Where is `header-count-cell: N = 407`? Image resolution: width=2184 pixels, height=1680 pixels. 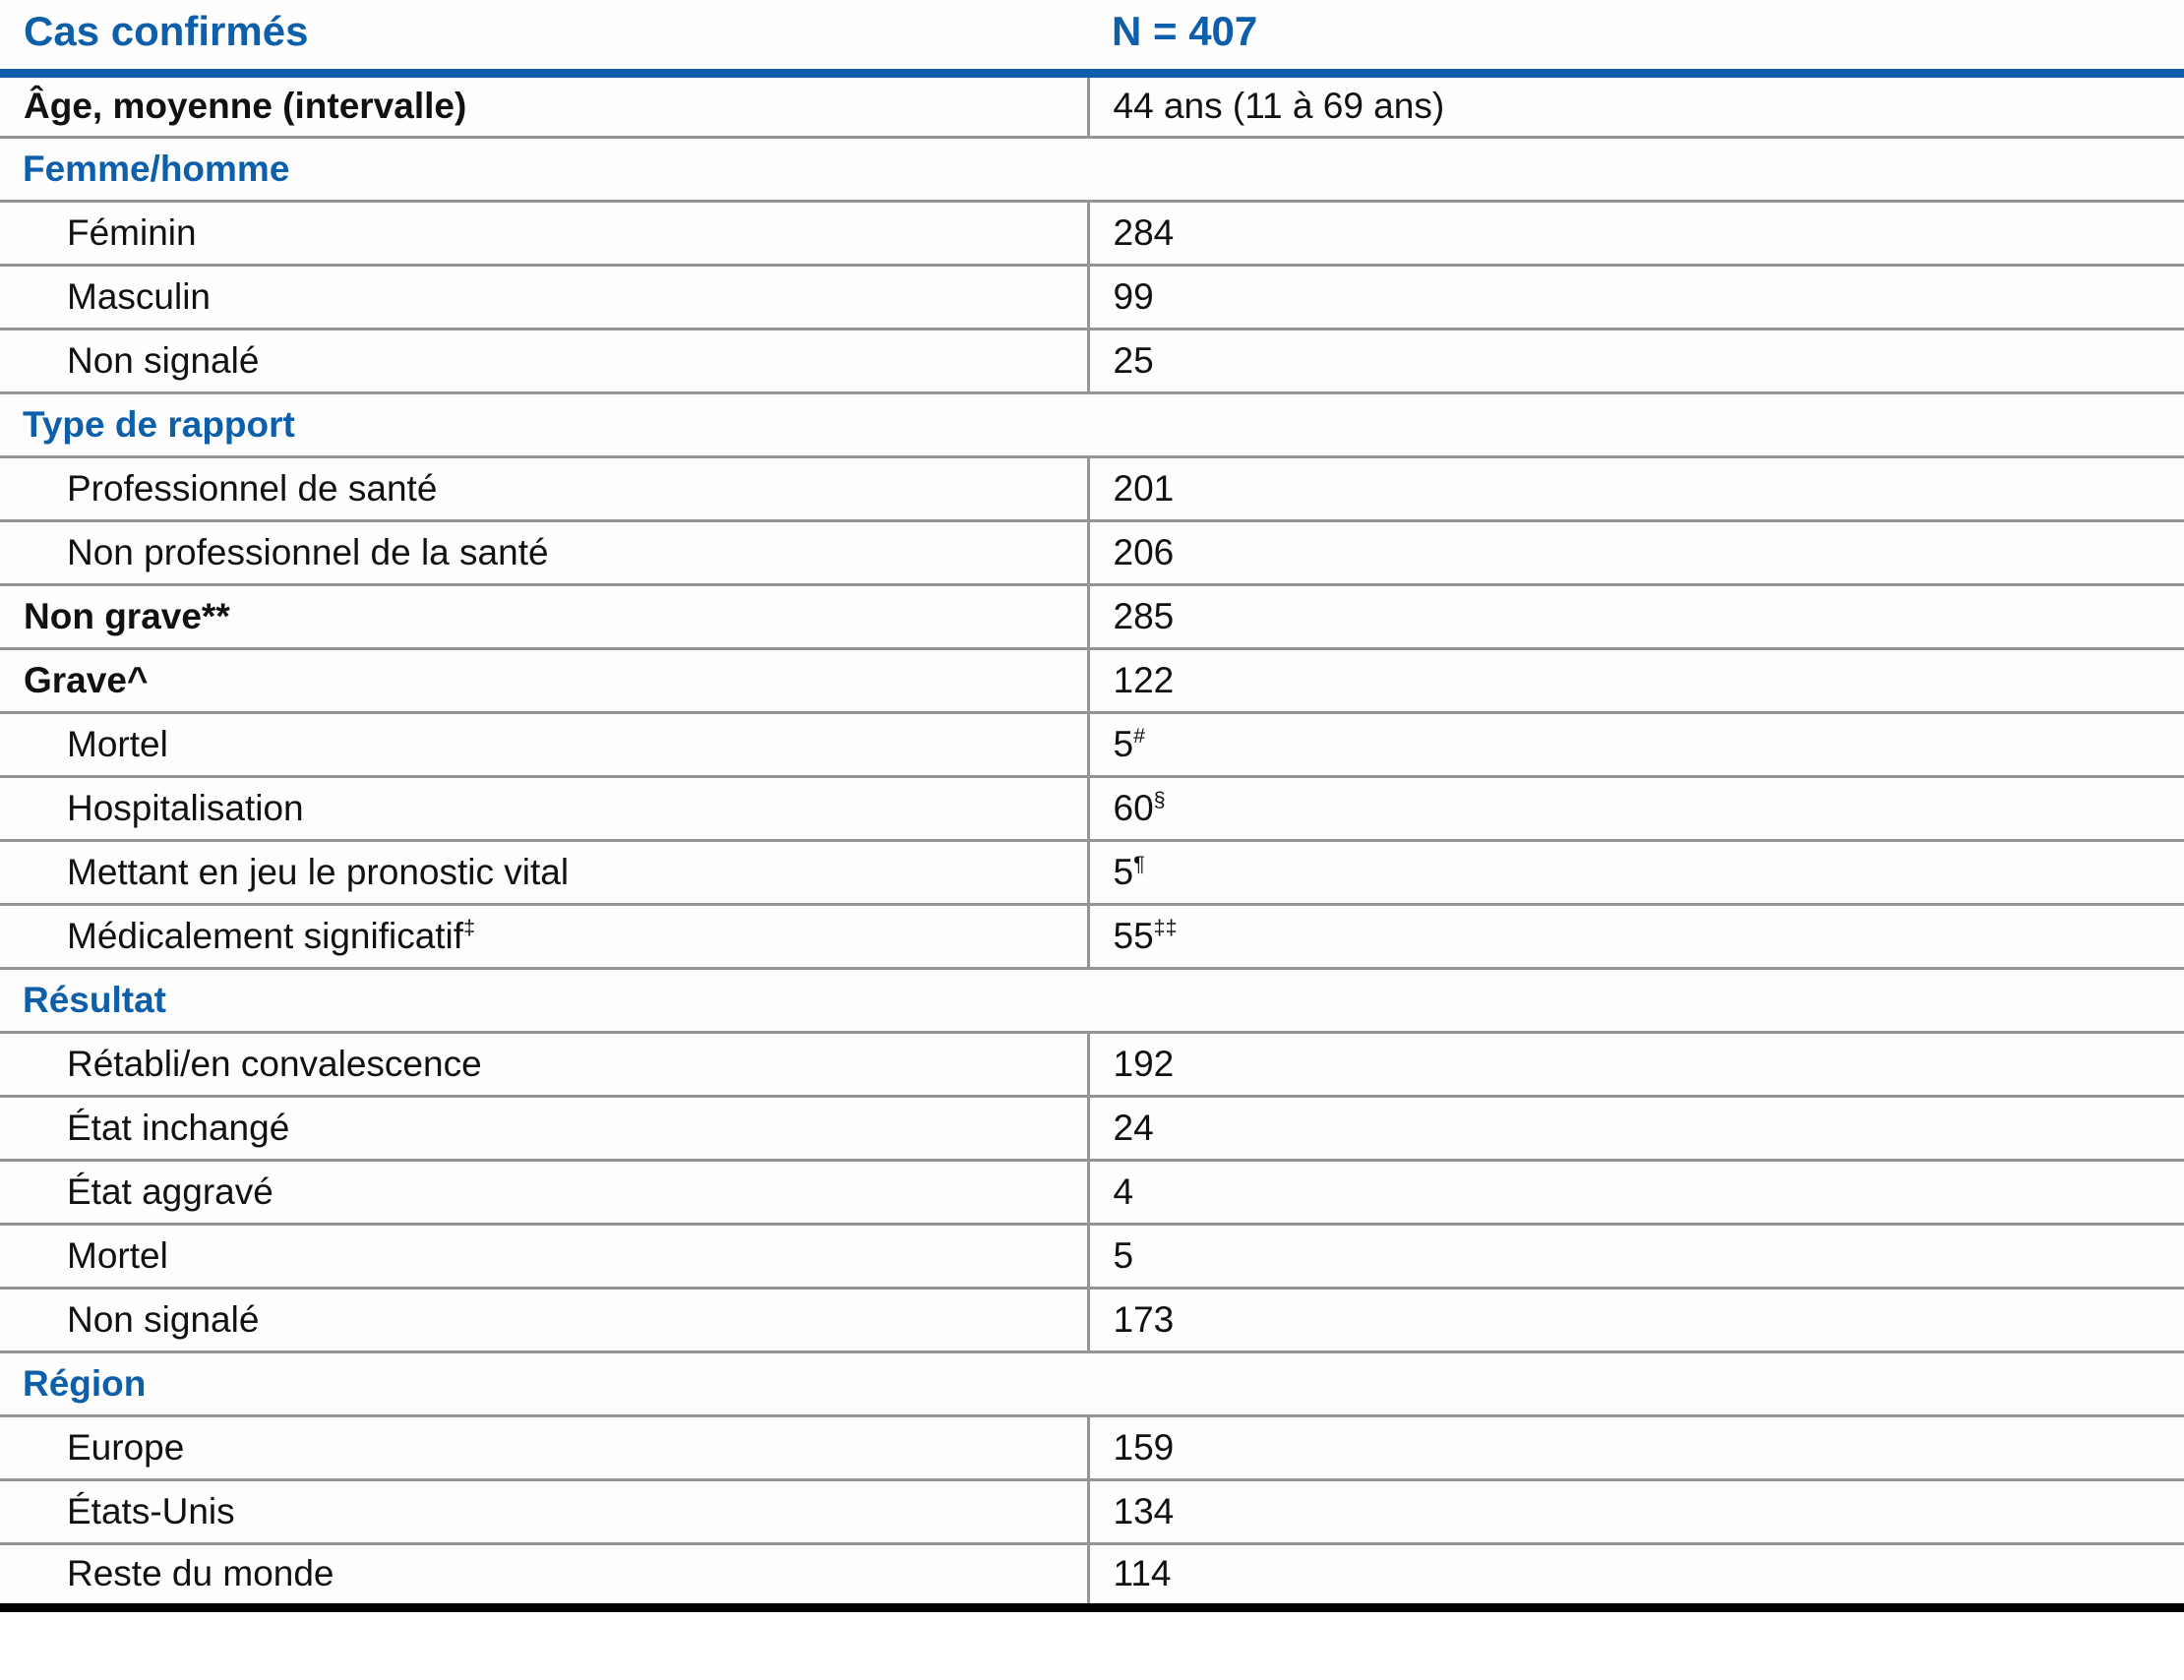
header-count-cell: N = 407 is located at coordinates (1185, 30).